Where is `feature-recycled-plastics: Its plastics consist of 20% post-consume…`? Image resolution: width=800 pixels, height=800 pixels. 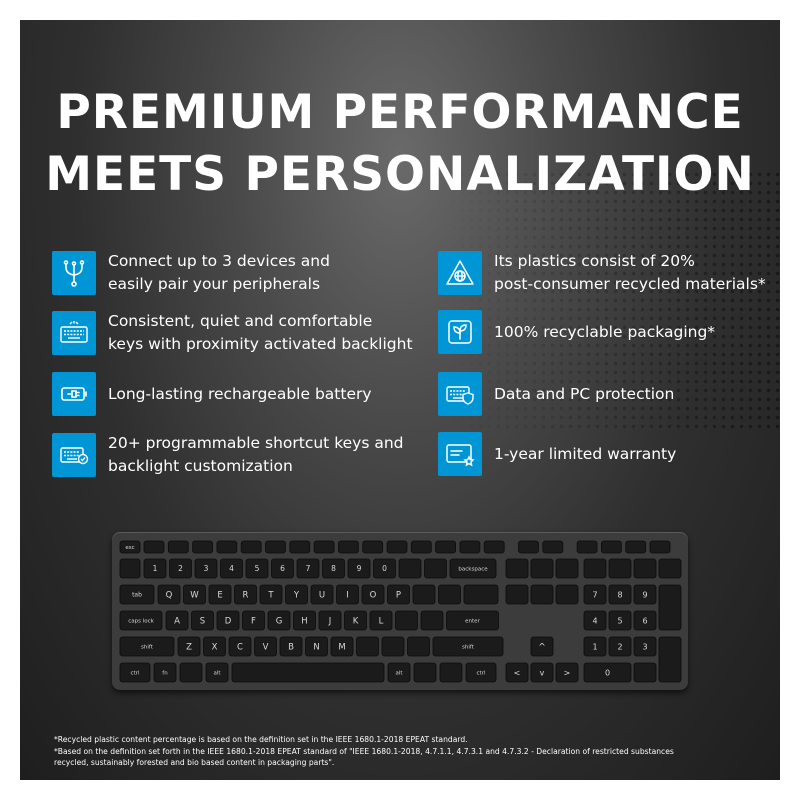
feature-recycled-plastics: Its plastics consist of 20% post-consume… is located at coordinates (602, 273).